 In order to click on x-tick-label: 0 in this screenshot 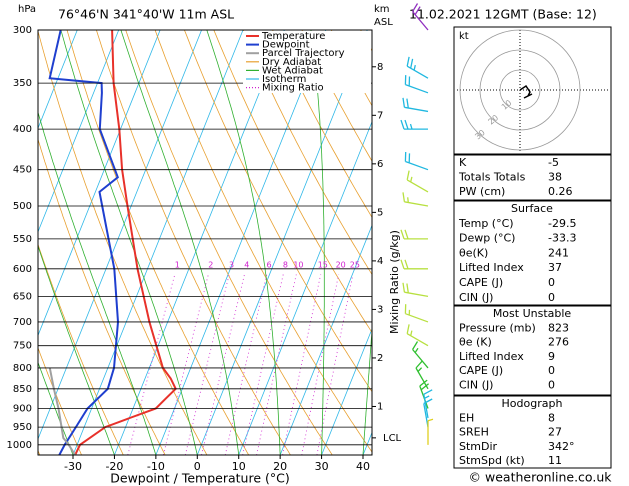, I will do `click(197, 466)`.